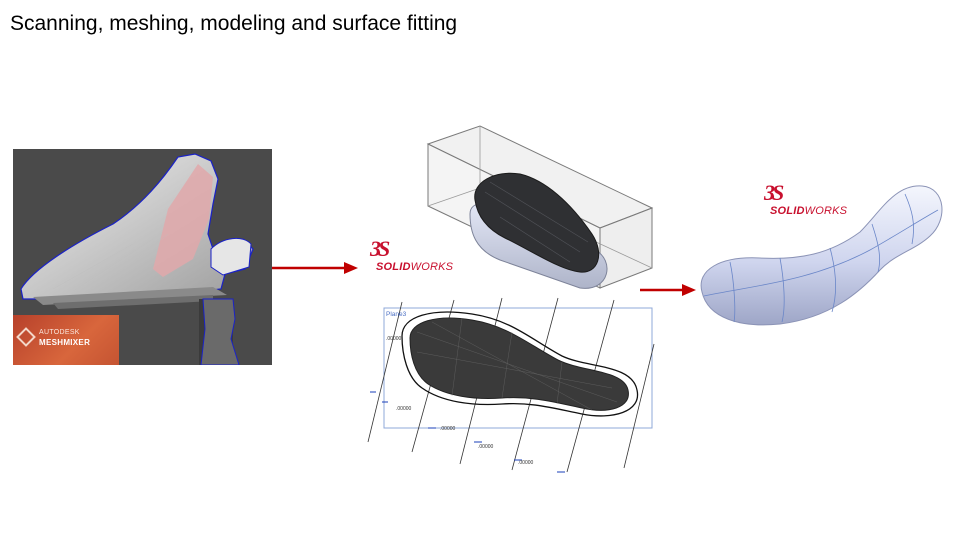  I want to click on plane-label: Plane3, so click(396, 314).